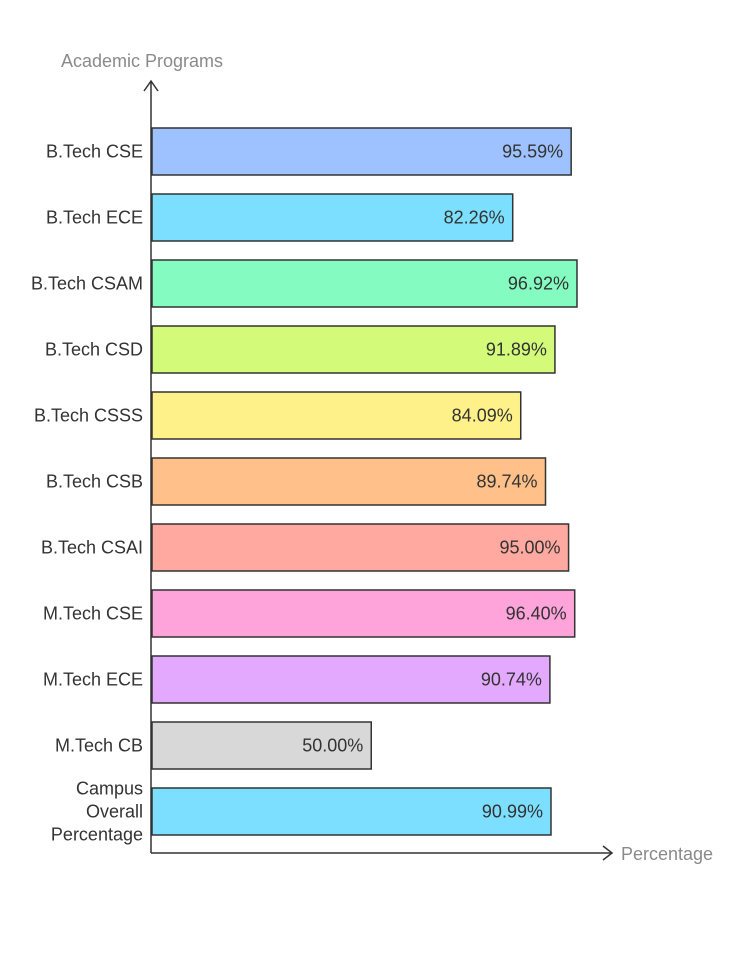 The image size is (752, 974). Describe the element at coordinates (92, 548) in the screenshot. I see `category-label: B.Tech CSAI` at that location.